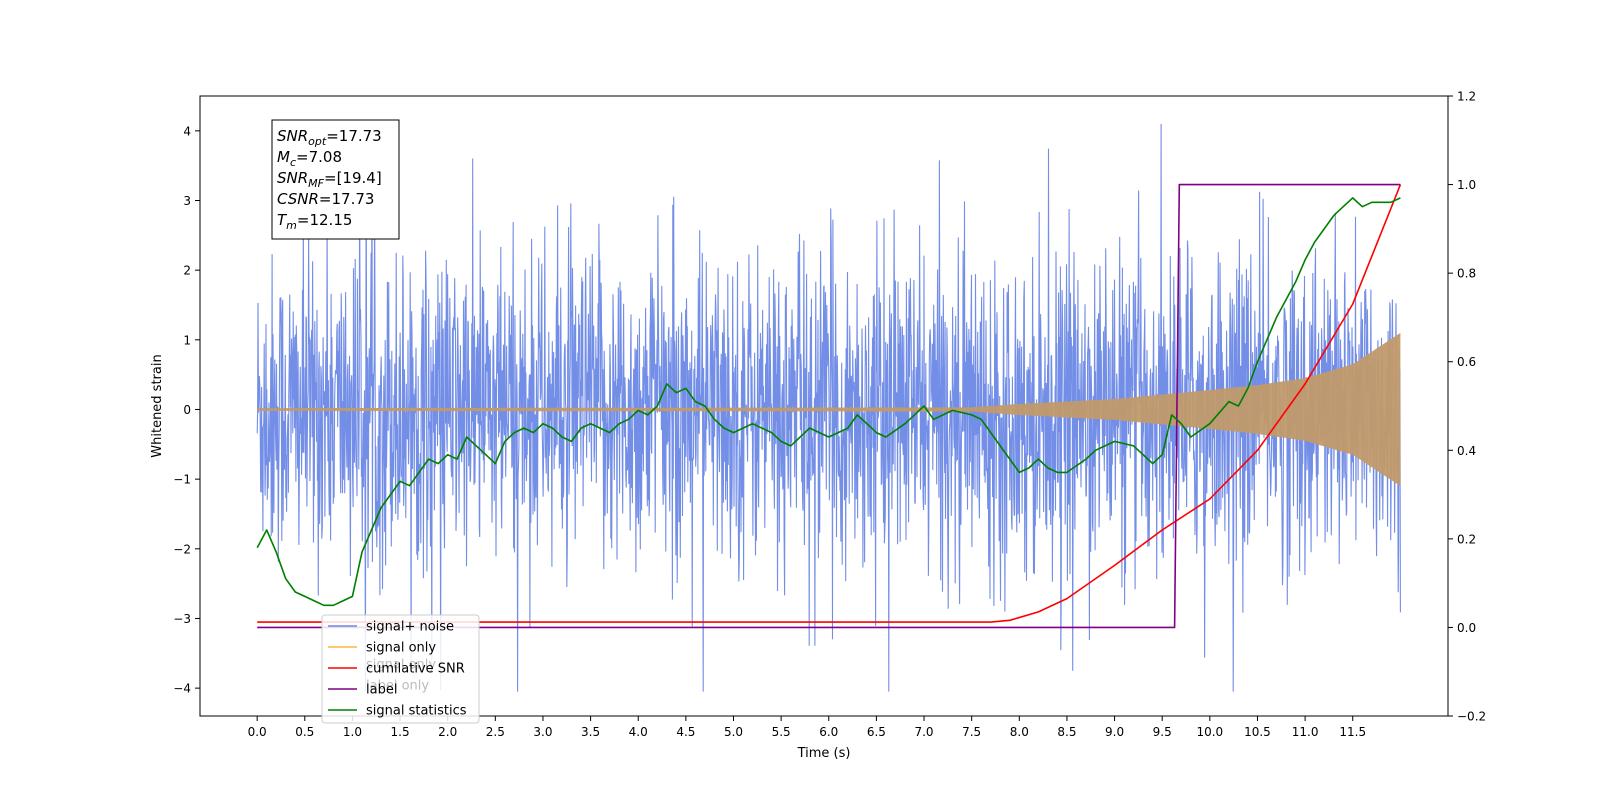 This screenshot has width=1600, height=800. Describe the element at coordinates (401, 648) in the screenshot. I see `legend-label: signal only` at that location.